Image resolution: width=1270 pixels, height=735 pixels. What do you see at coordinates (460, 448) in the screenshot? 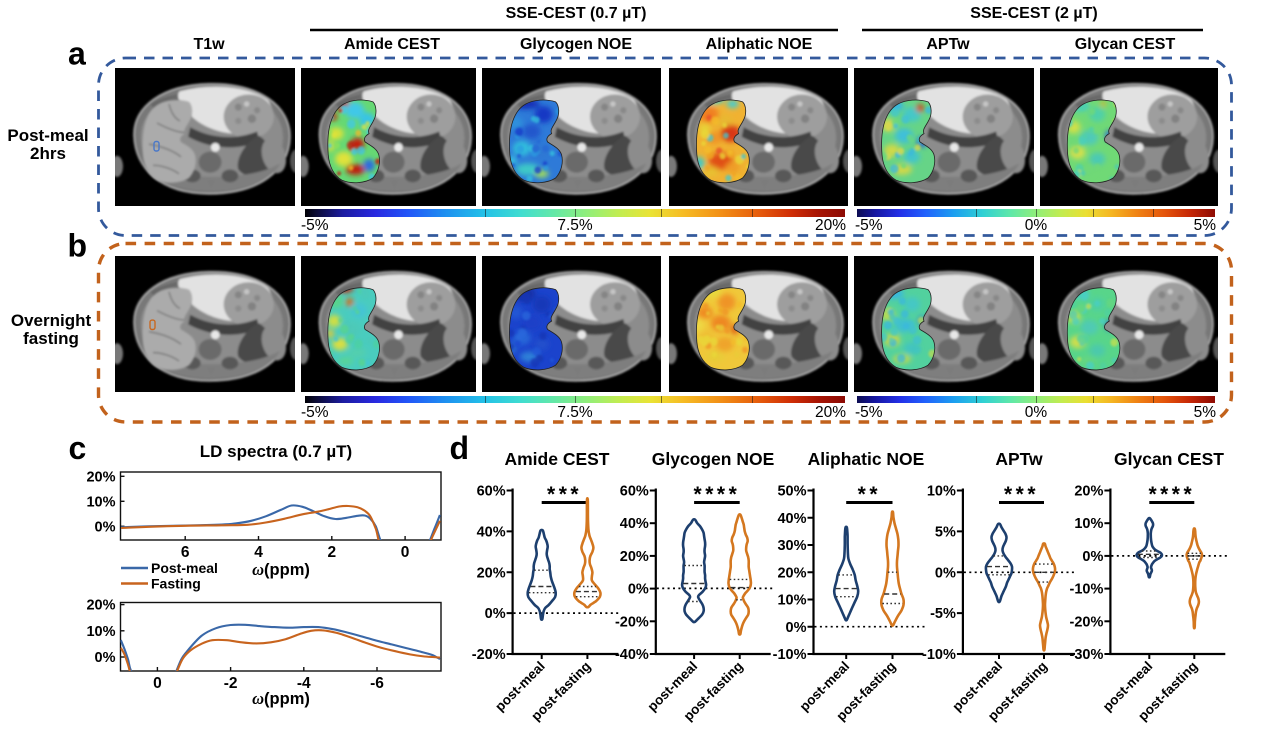
I see `svg-text: d` at bounding box center [460, 448].